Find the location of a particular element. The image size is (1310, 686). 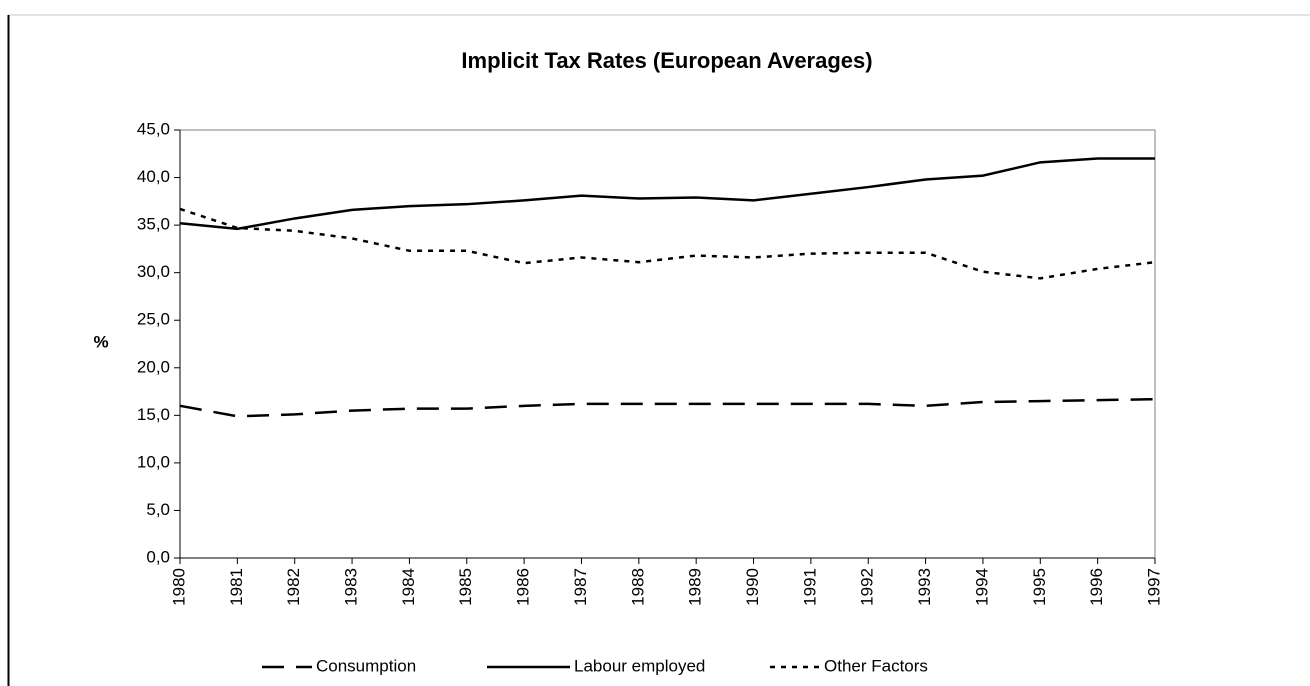

x-tick-label: 1991 is located at coordinates (809, 587).